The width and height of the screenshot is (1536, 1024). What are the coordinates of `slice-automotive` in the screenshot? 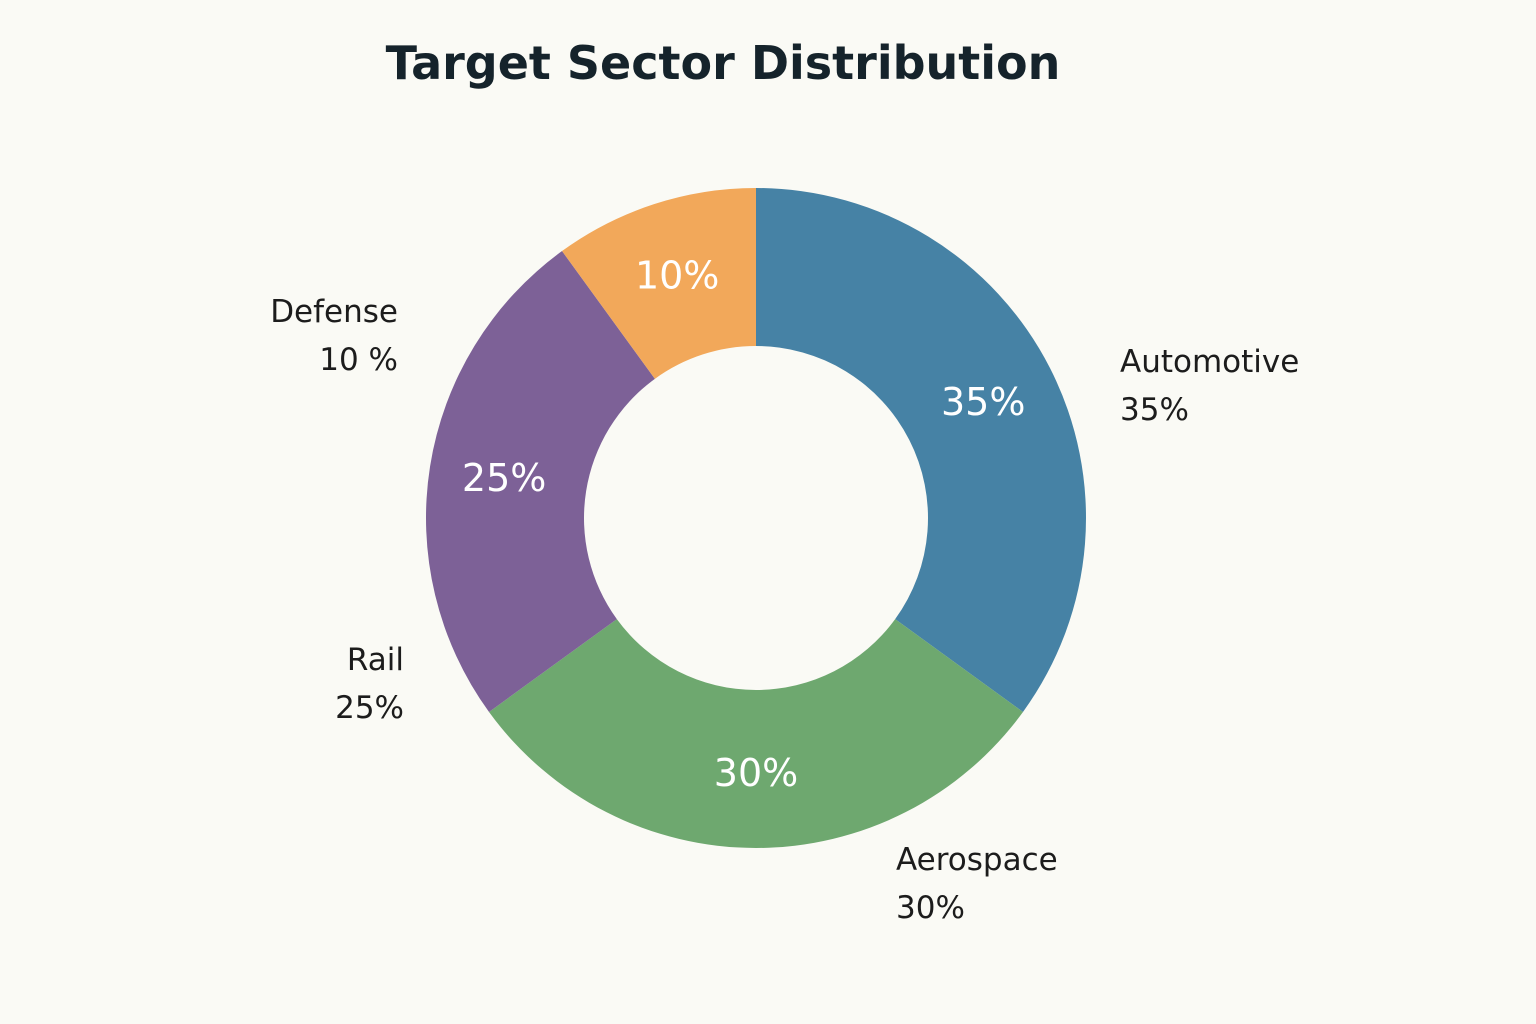 It's located at (921, 450).